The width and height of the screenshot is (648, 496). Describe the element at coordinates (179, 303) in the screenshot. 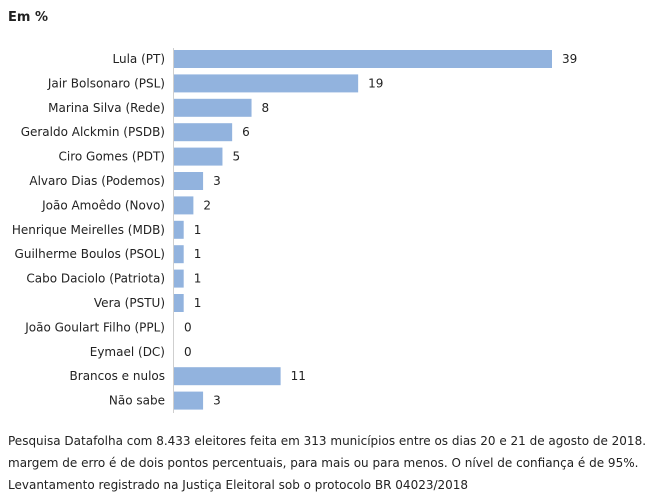

I see `bar-vera-pstu` at that location.